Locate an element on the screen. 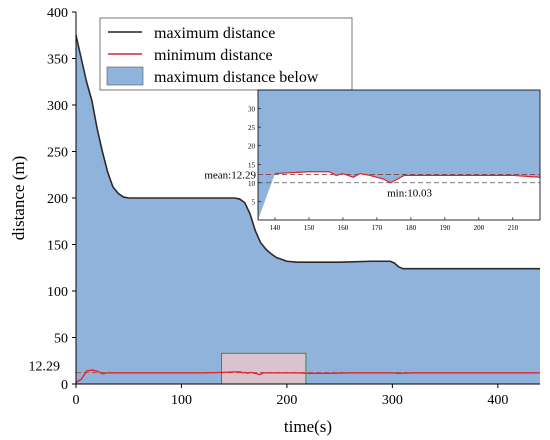  legend-swatch is located at coordinates (125, 76).